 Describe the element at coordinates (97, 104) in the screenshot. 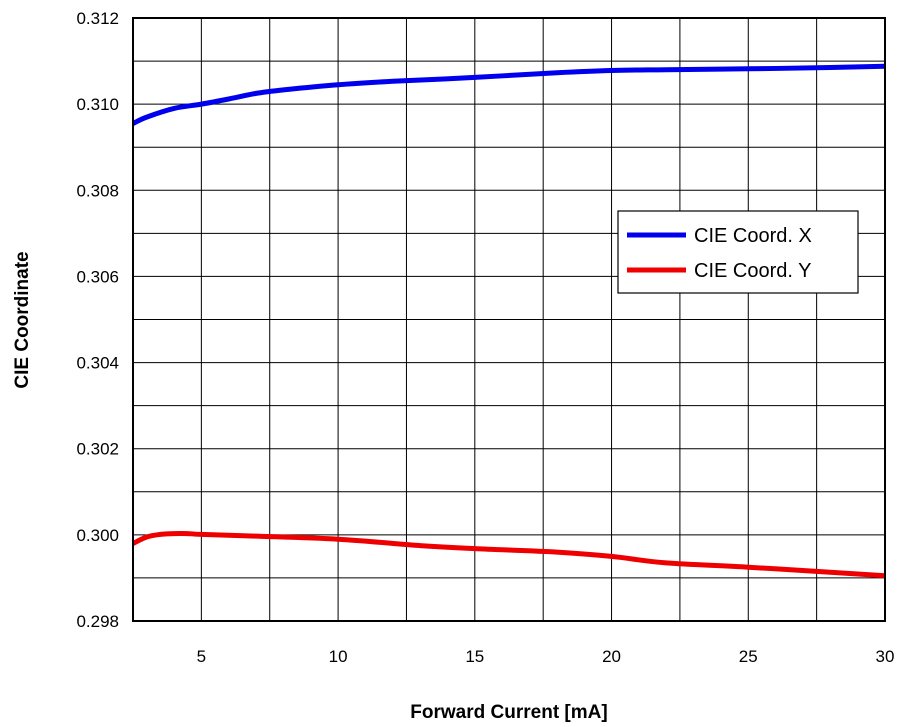

I see `y-tick-label: 0.310` at that location.